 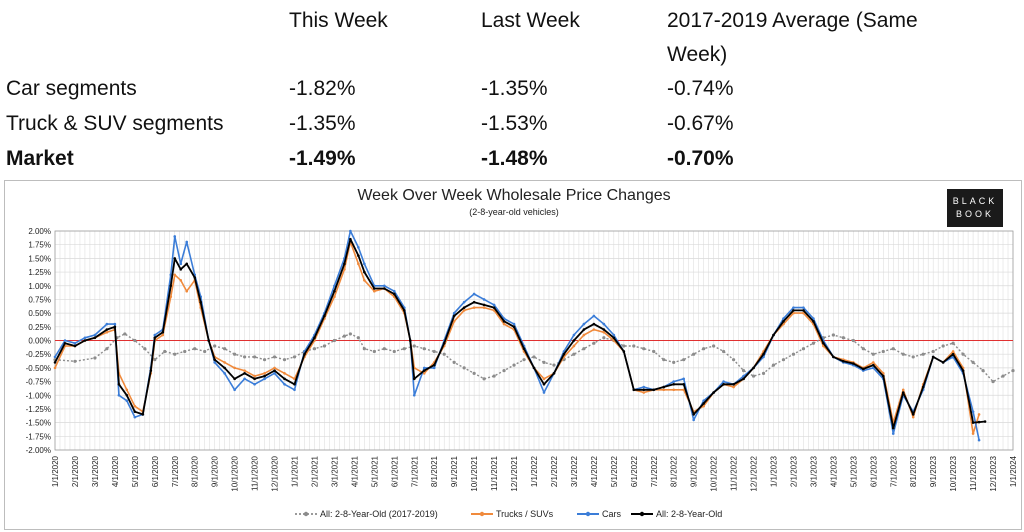 I want to click on x-tick-label: 10/1/2023, so click(x=953, y=473).